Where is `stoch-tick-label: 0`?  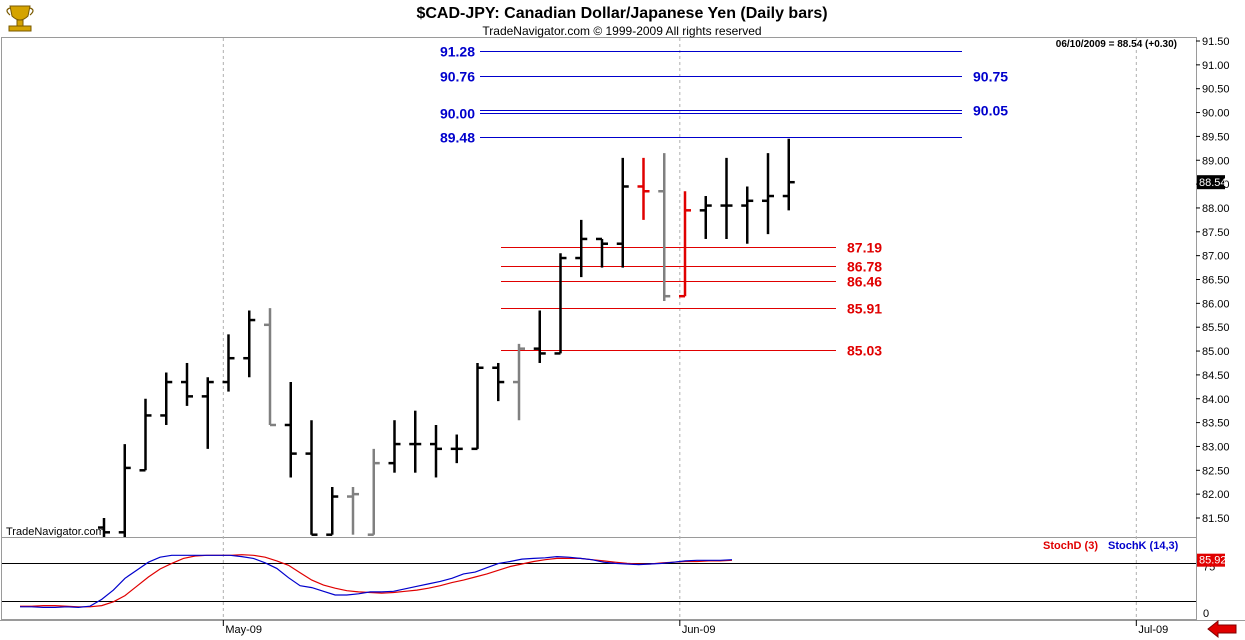
stoch-tick-label: 0 is located at coordinates (1206, 614).